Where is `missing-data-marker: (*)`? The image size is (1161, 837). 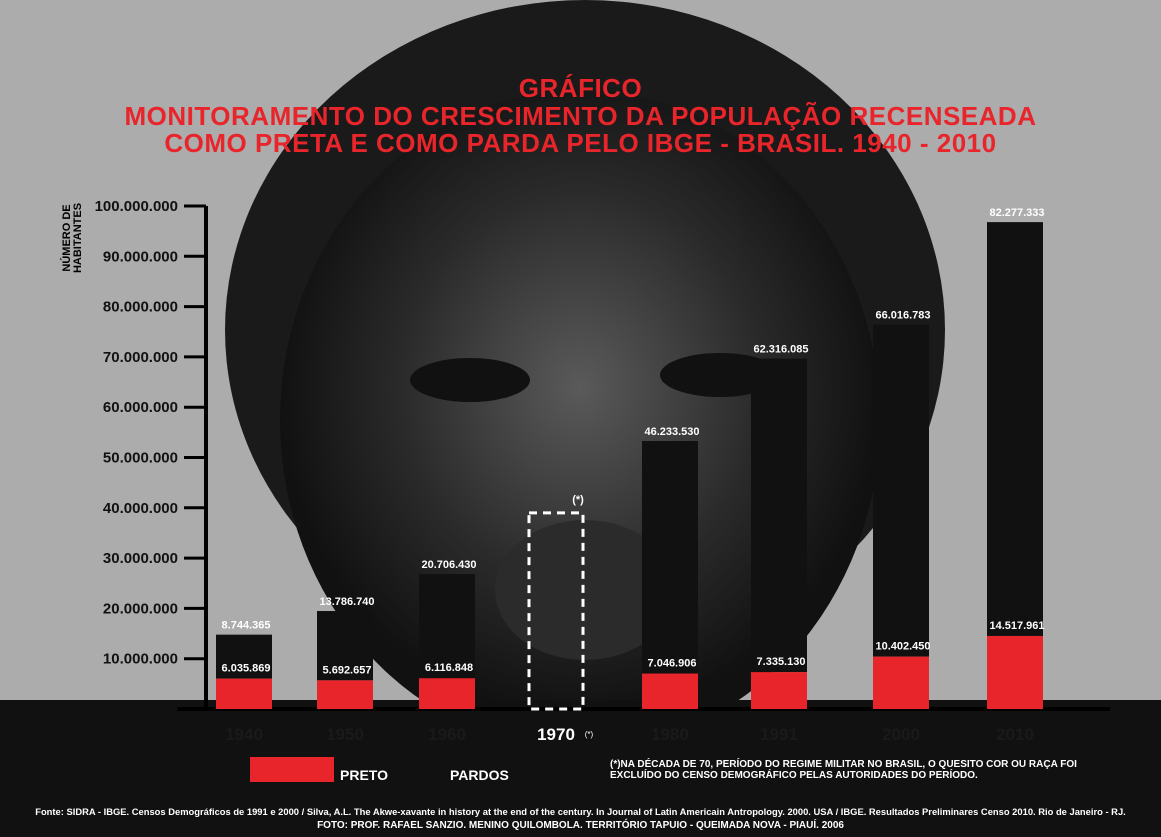
missing-data-marker: (*) is located at coordinates (578, 500).